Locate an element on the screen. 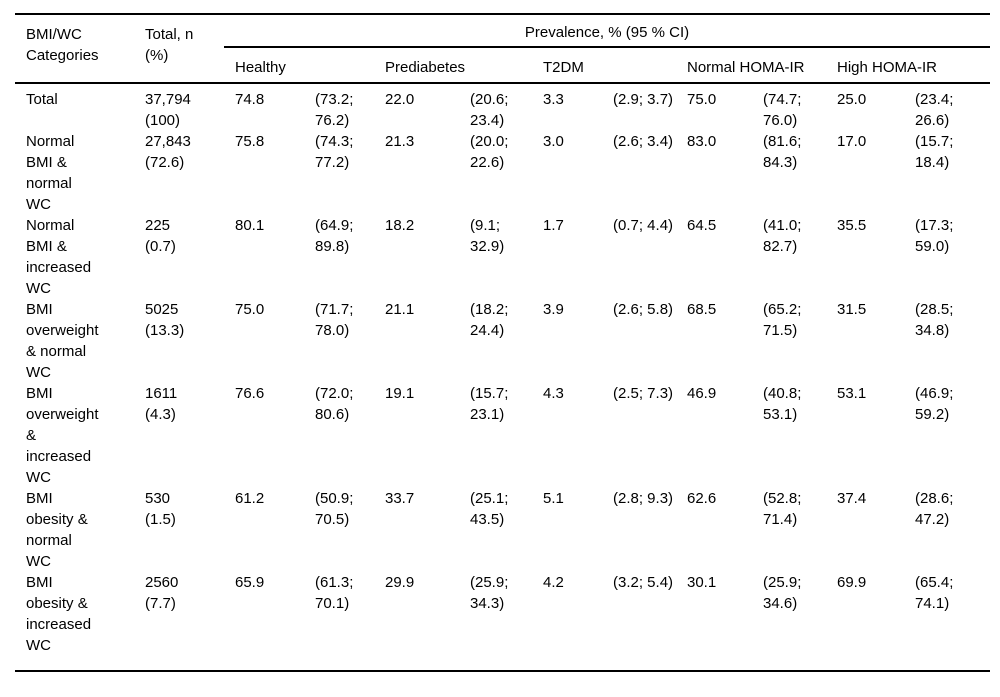 The image size is (1000, 697). cell-prediabetes-ci: (18.2; 24.4) is located at coordinates (489, 320).